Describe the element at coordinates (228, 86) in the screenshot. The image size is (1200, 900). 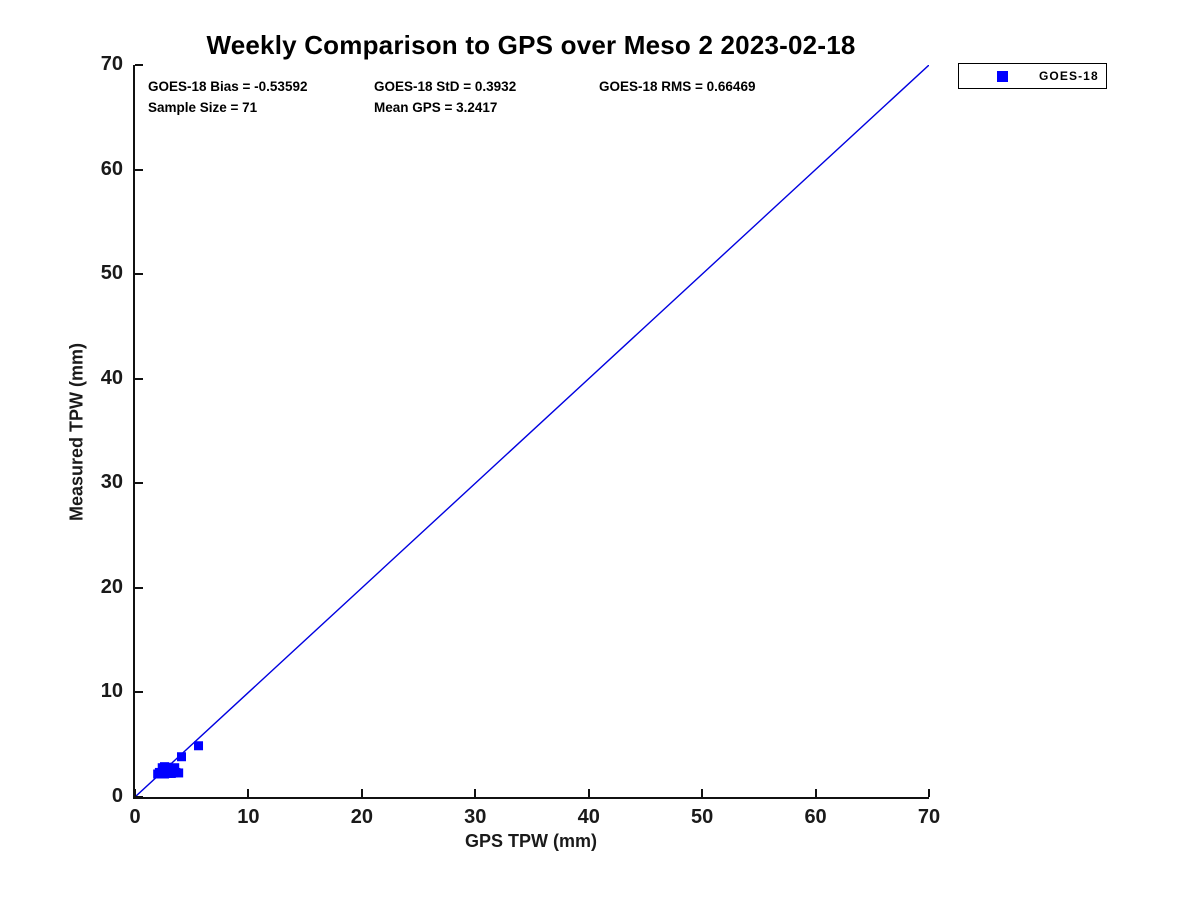
I see `stat-bias-text: GOES-18 Bias = -0.53592` at that location.